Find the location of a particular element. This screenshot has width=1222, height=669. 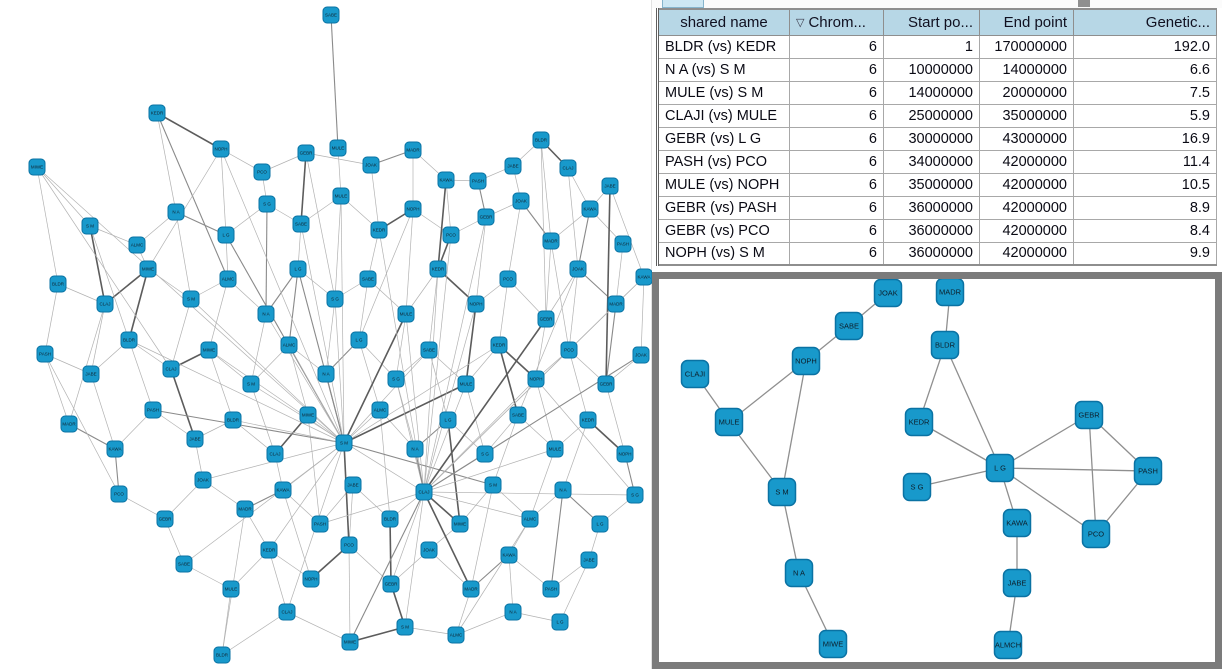

table-row: MULE (vs) NOPH 6 35000000 42000000 10.5 is located at coordinates (937, 184).